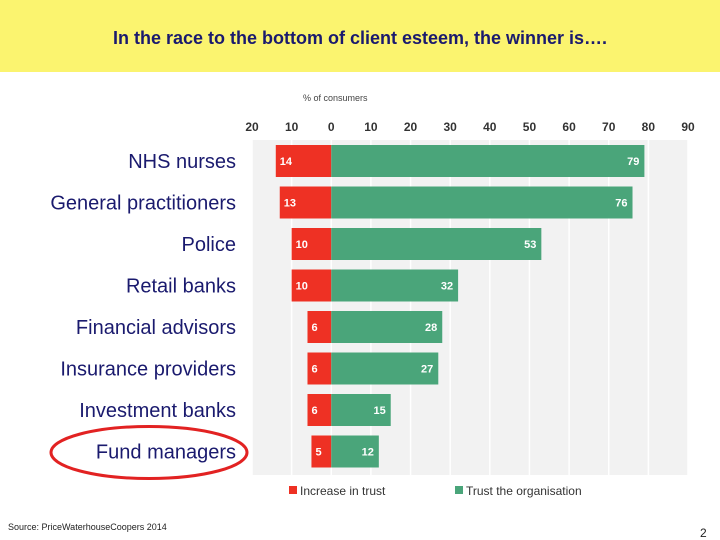 Image resolution: width=720 pixels, height=540 pixels. Describe the element at coordinates (530, 127) in the screenshot. I see `x-tick-label: 50` at that location.